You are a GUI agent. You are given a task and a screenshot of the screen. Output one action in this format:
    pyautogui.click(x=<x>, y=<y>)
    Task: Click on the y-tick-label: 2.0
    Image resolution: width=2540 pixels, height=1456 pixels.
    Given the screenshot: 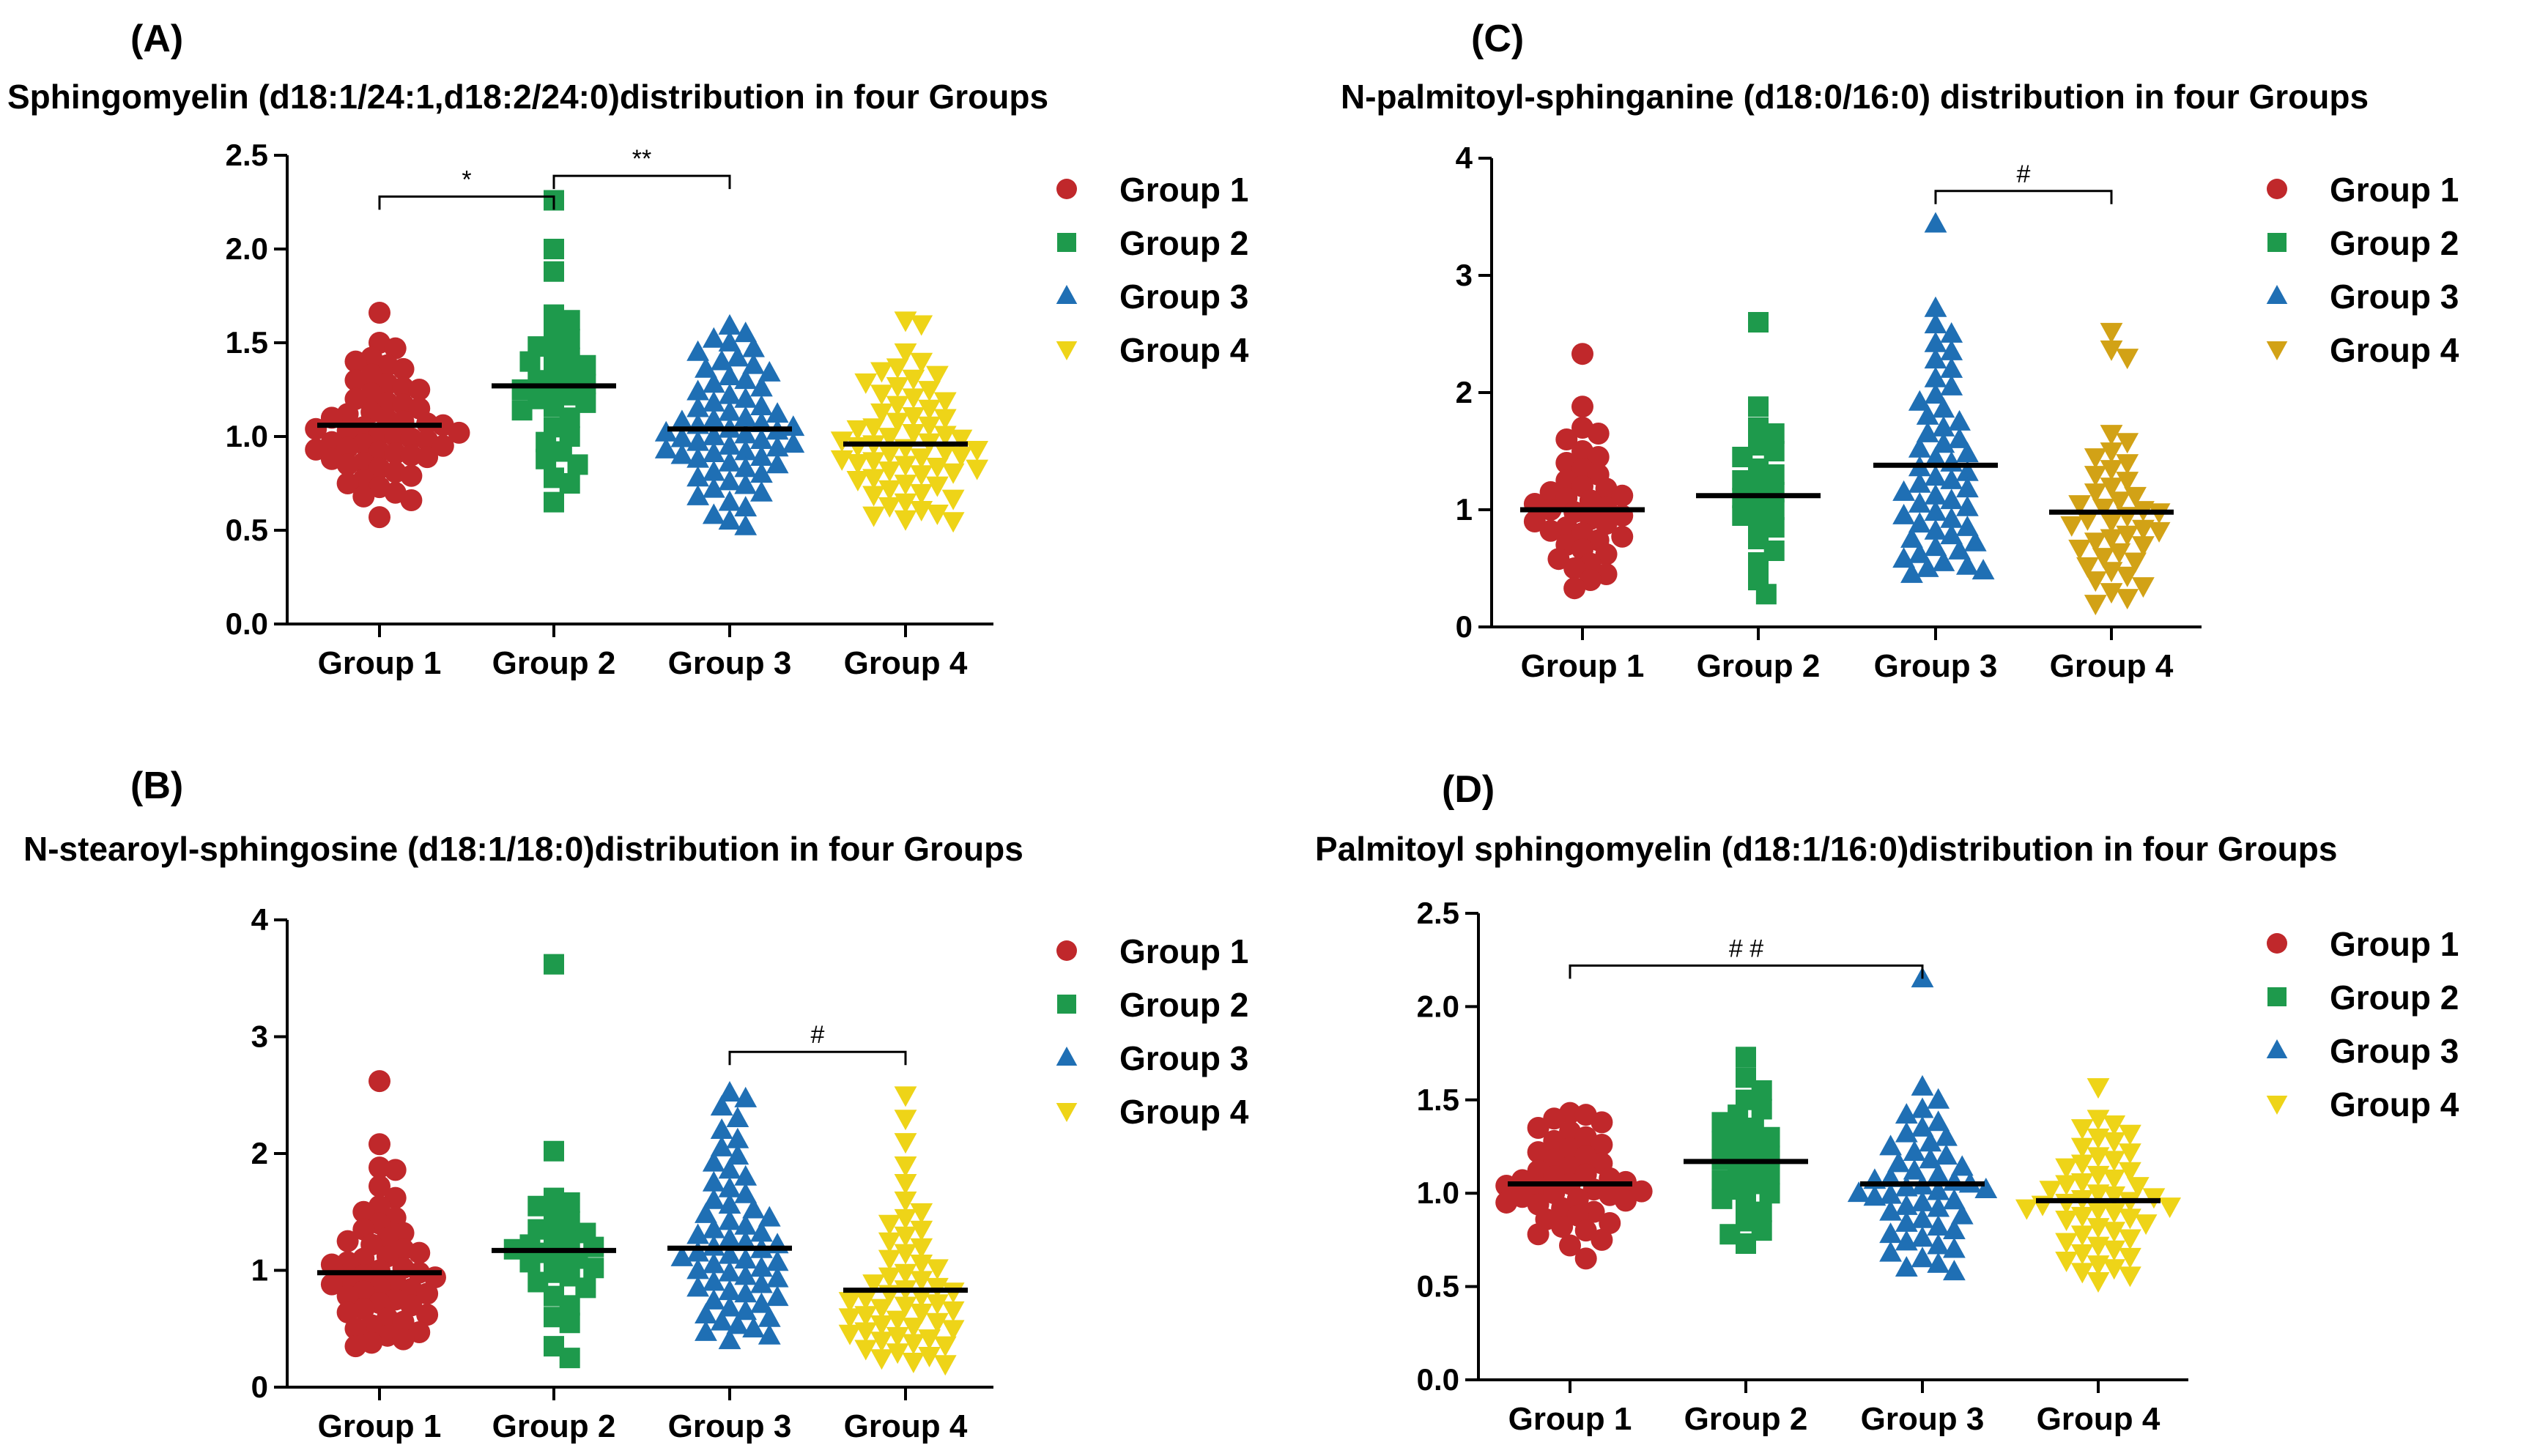 What is the action you would take?
    pyautogui.click(x=1438, y=1006)
    